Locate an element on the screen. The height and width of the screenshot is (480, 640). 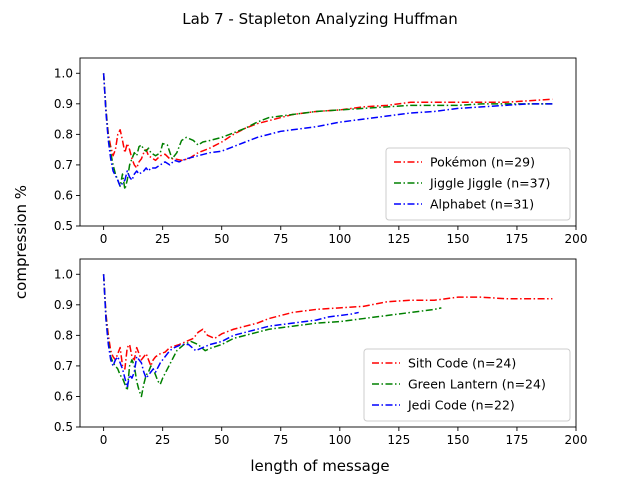
legend-label-2: Green Lantern (n=24) is located at coordinates (477, 384).